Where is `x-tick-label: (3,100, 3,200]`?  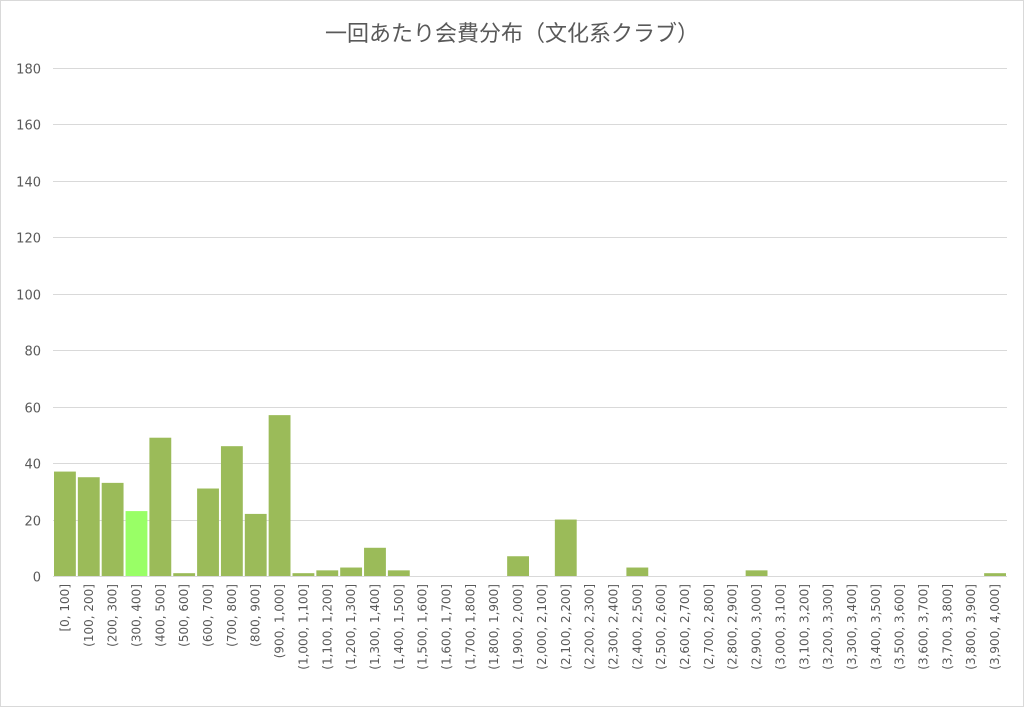
x-tick-label: (3,100, 3,200] is located at coordinates (804, 627).